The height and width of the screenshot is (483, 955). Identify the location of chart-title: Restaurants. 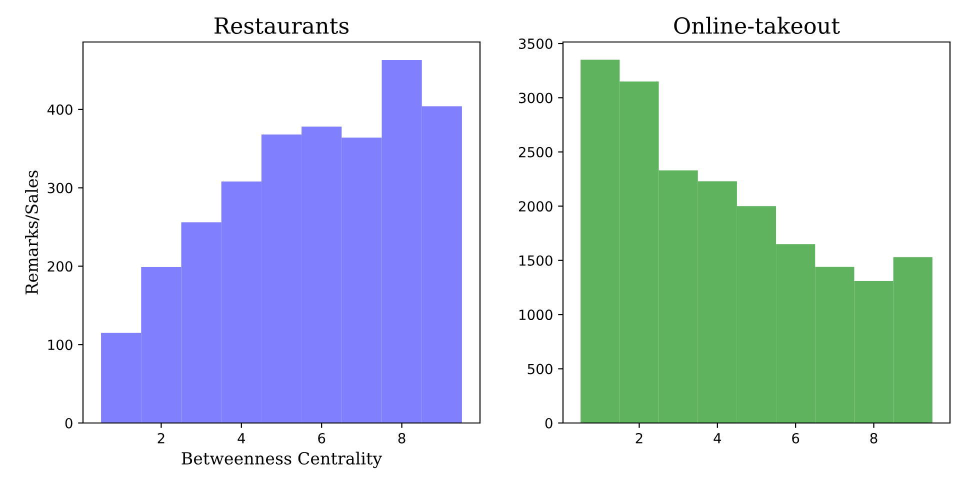
(281, 25).